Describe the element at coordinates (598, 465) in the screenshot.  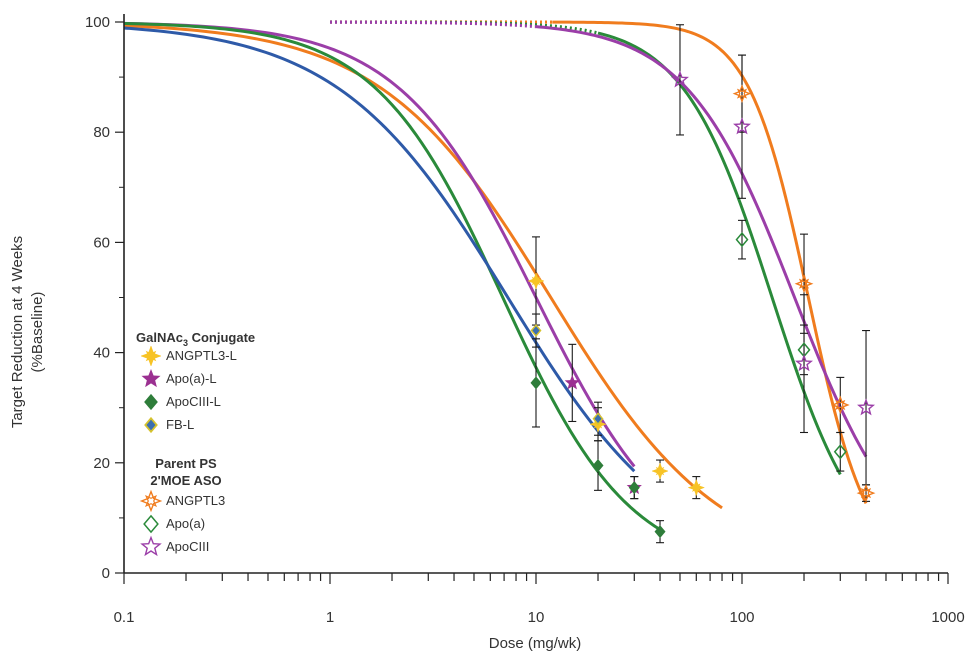
I see `data-point-apociii-l` at that location.